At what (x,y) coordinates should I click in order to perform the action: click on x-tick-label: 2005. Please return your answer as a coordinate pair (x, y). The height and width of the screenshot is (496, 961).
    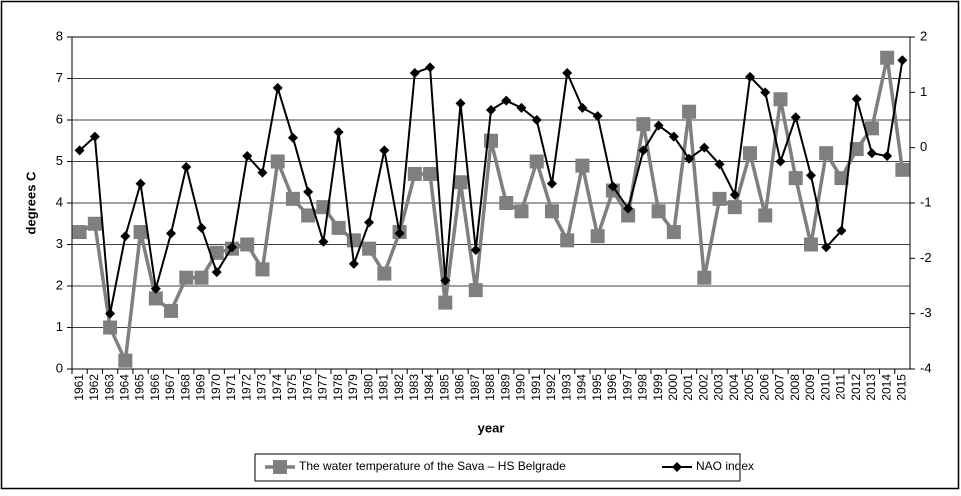
    Looking at the image, I should click on (749, 387).